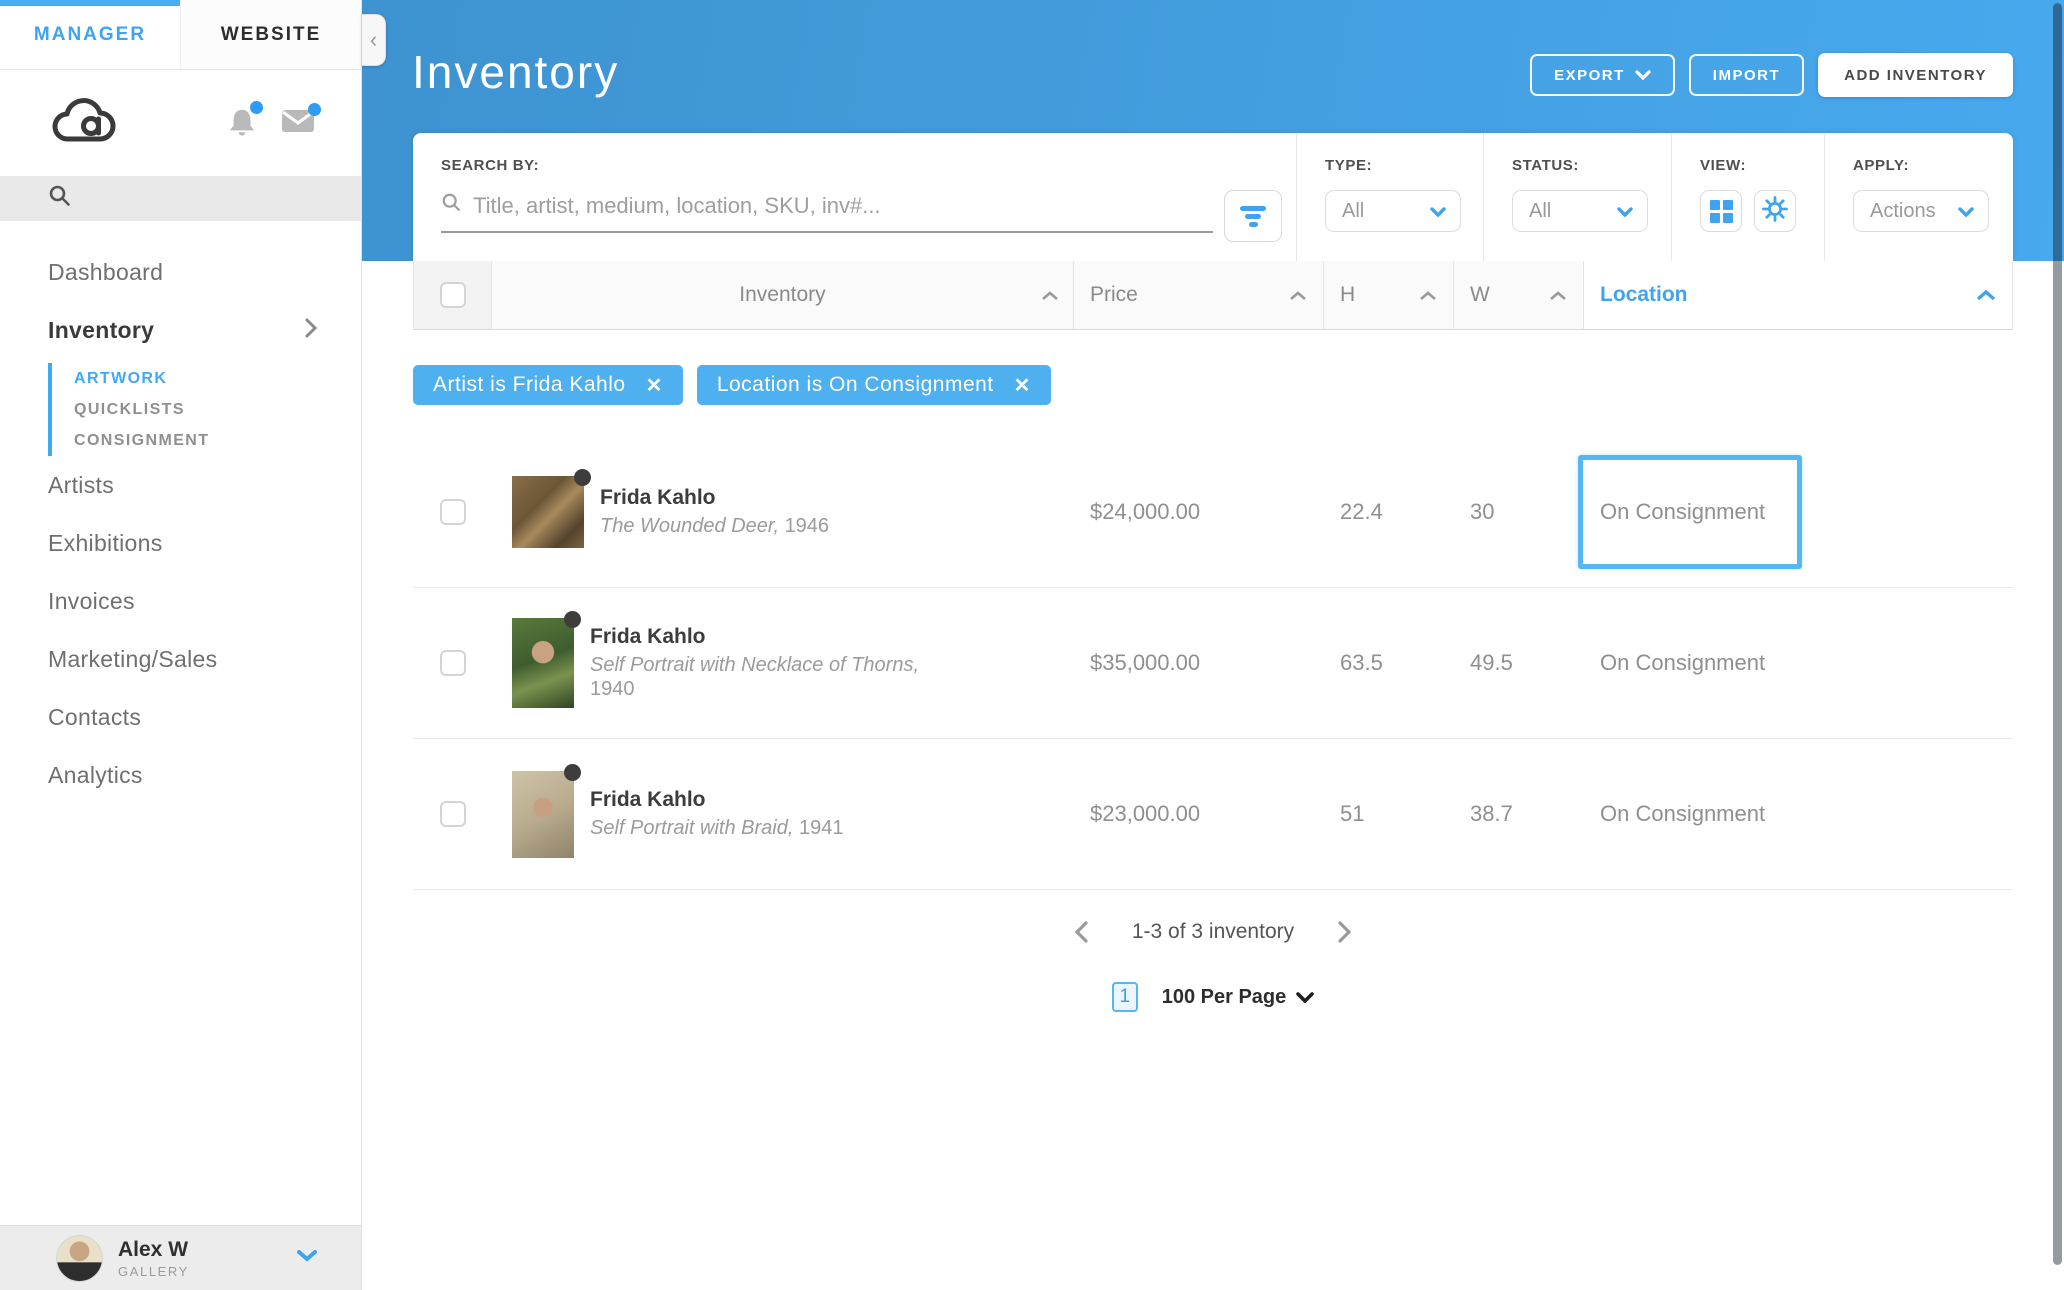 The height and width of the screenshot is (1290, 2064). I want to click on per-page-select: 100 Per Page, so click(1238, 997).